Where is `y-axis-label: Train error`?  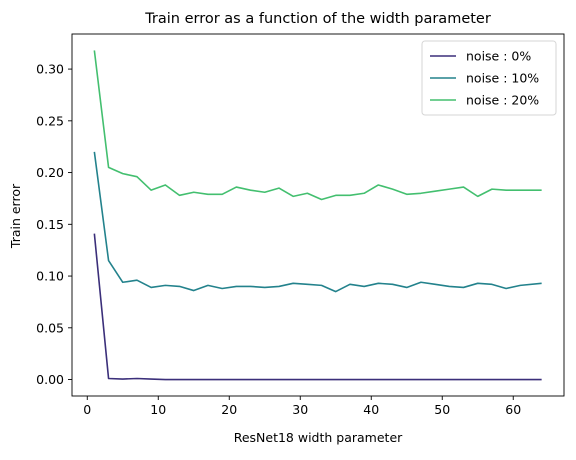
y-axis-label: Train error is located at coordinates (15, 216).